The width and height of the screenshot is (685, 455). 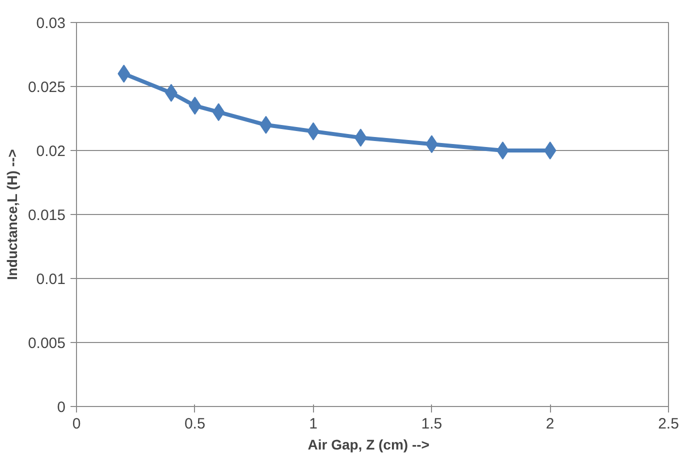 I want to click on x-tick-label: 0.5, so click(x=195, y=424).